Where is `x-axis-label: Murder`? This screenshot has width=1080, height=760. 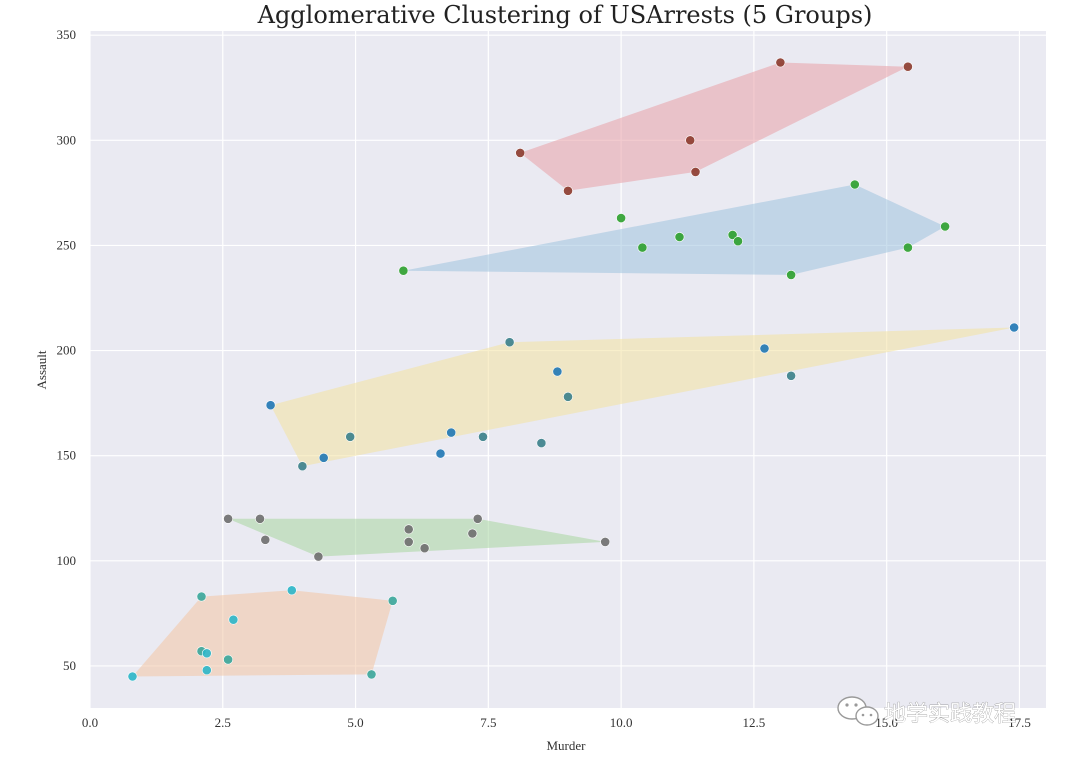 x-axis-label: Murder is located at coordinates (567, 745).